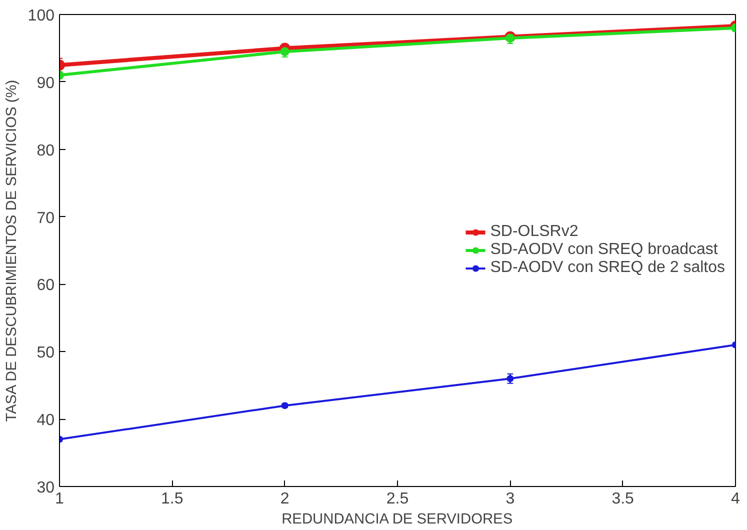  I want to click on x-tick-label: 2, so click(285, 499).